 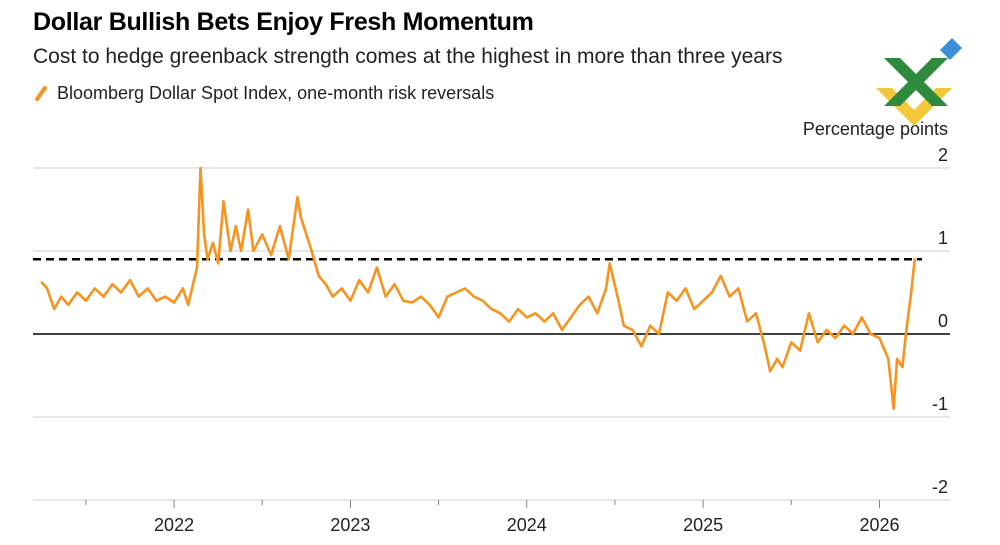 What do you see at coordinates (703, 525) in the screenshot?
I see `x-tick-label: 2025` at bounding box center [703, 525].